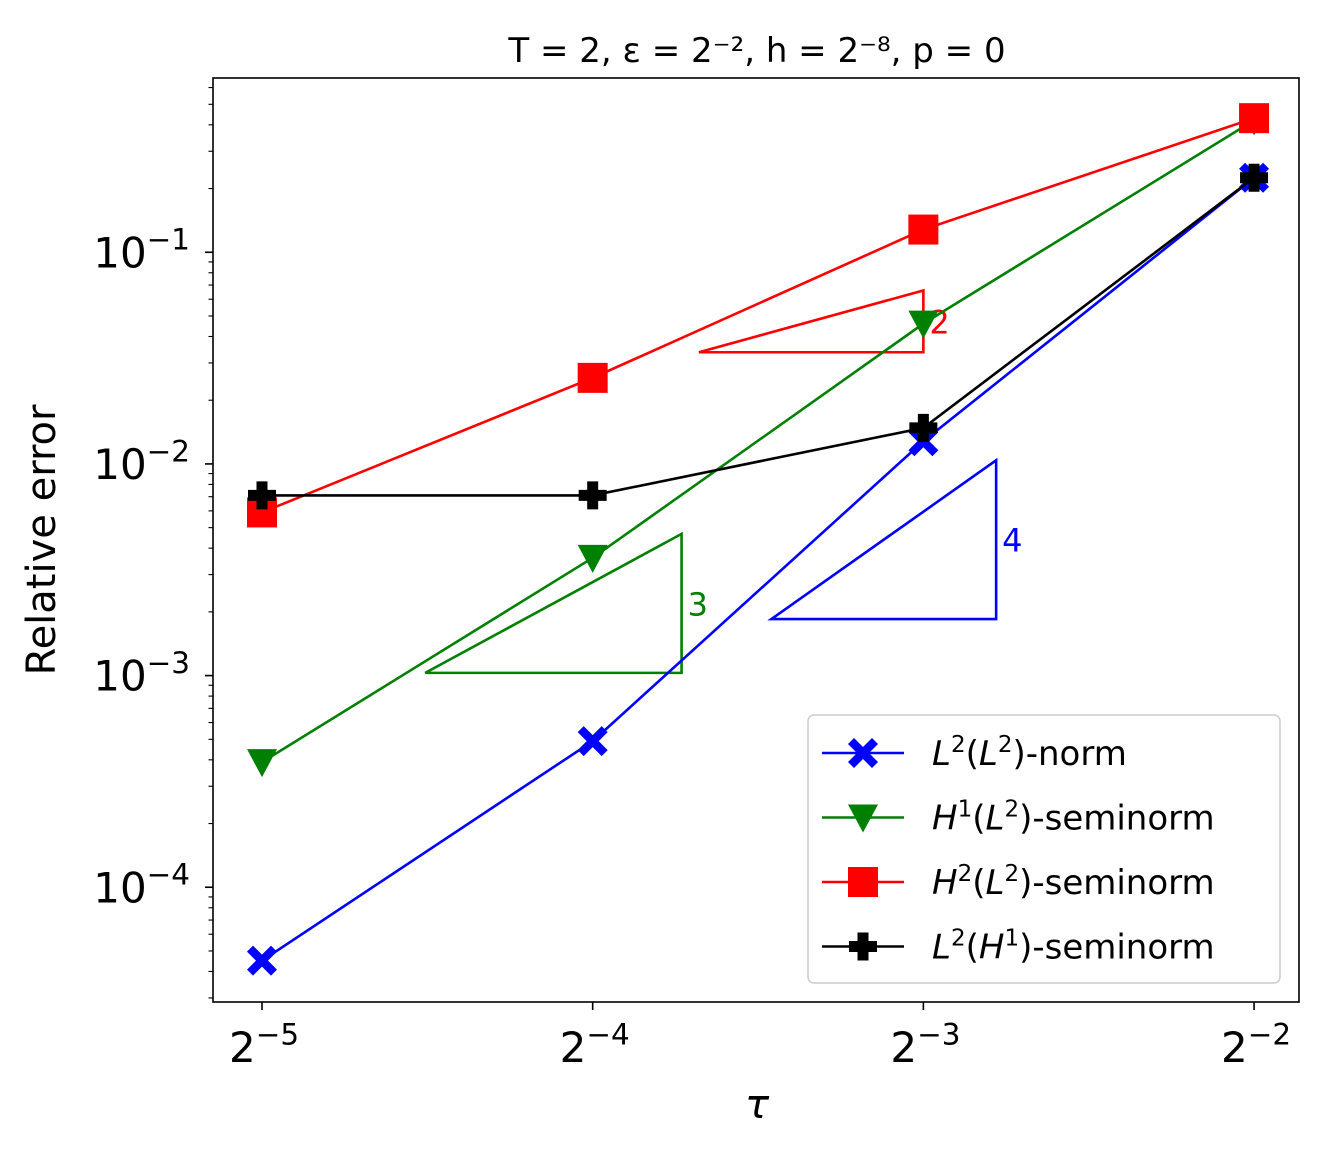 The image size is (1319, 1151). Describe the element at coordinates (757, 1105) in the screenshot. I see `x-axis-label: τ` at that location.